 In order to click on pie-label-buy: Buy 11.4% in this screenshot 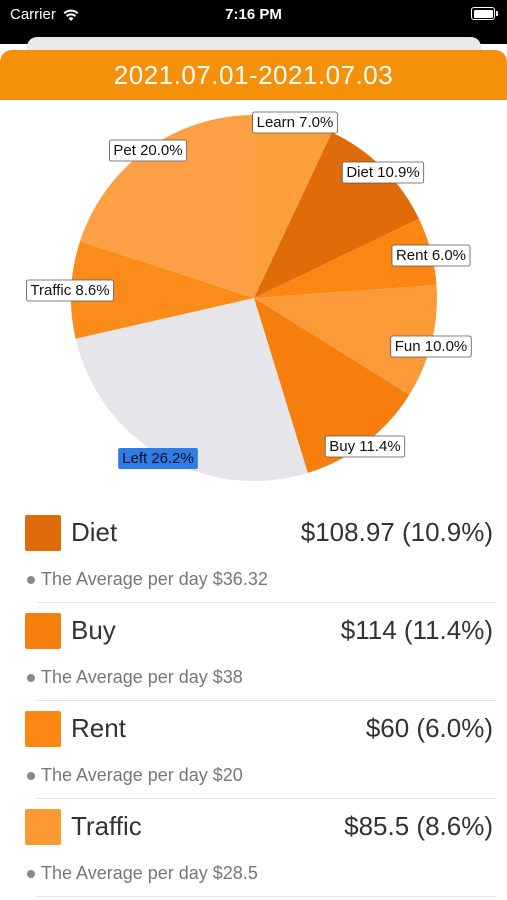, I will do `click(365, 446)`.